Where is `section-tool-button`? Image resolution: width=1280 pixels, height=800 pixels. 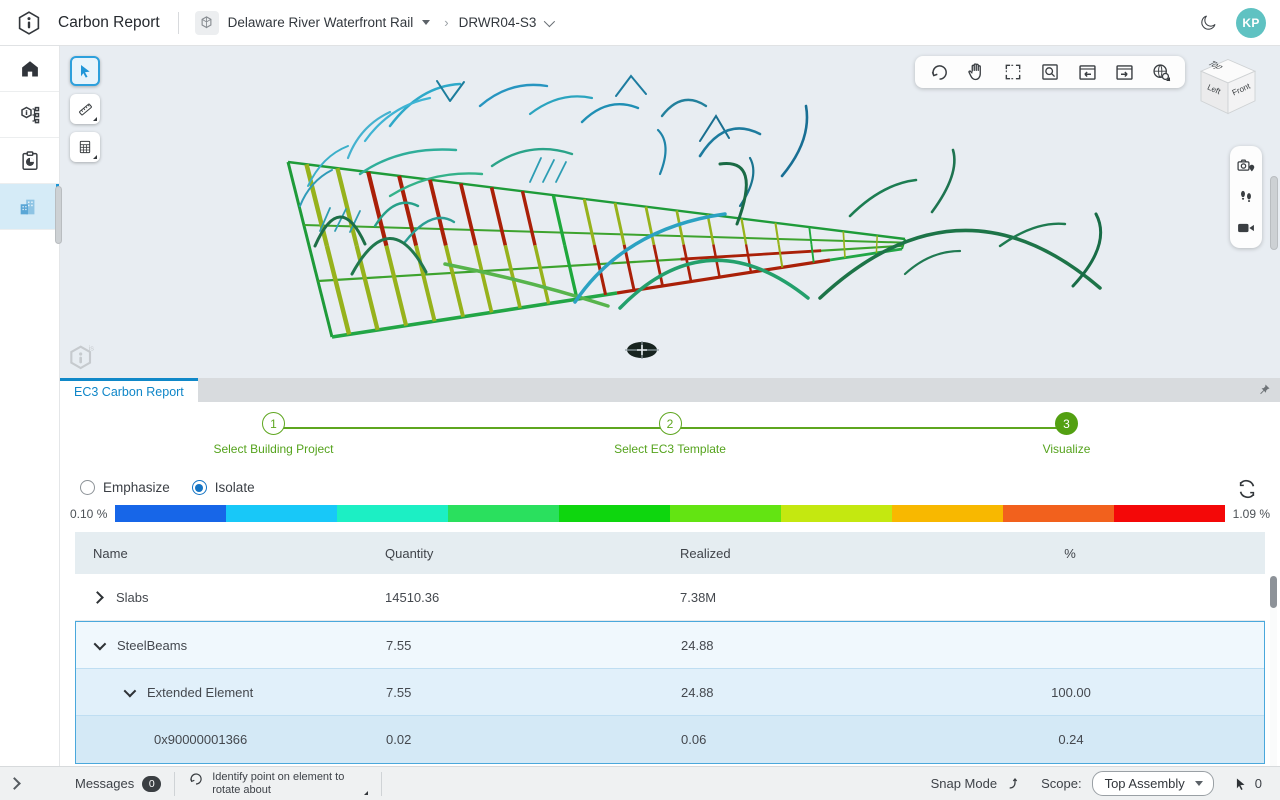
section-tool-button is located at coordinates (85, 147).